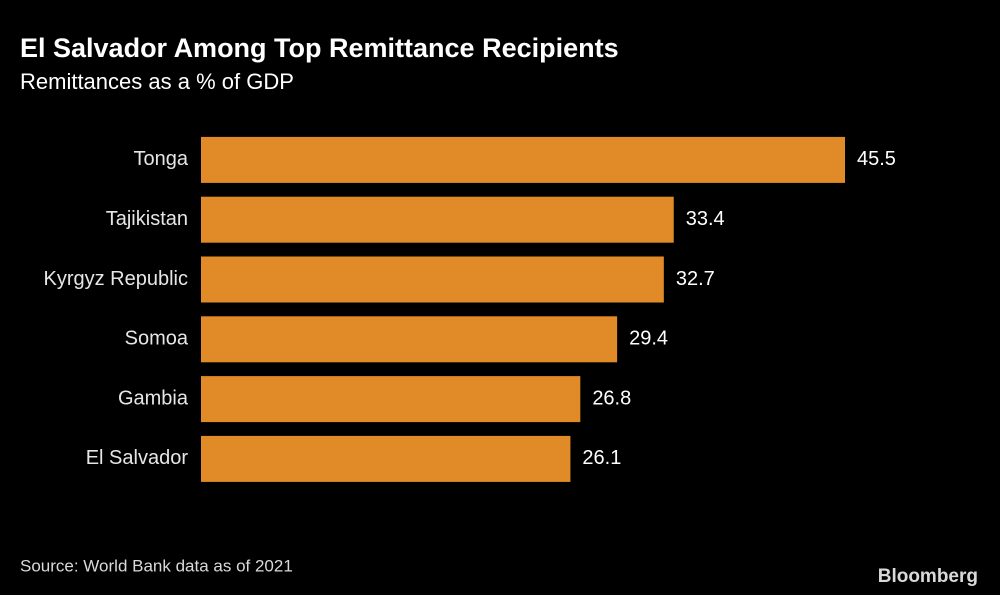 The width and height of the screenshot is (1000, 595). I want to click on value-label: 33.4, so click(705, 219).